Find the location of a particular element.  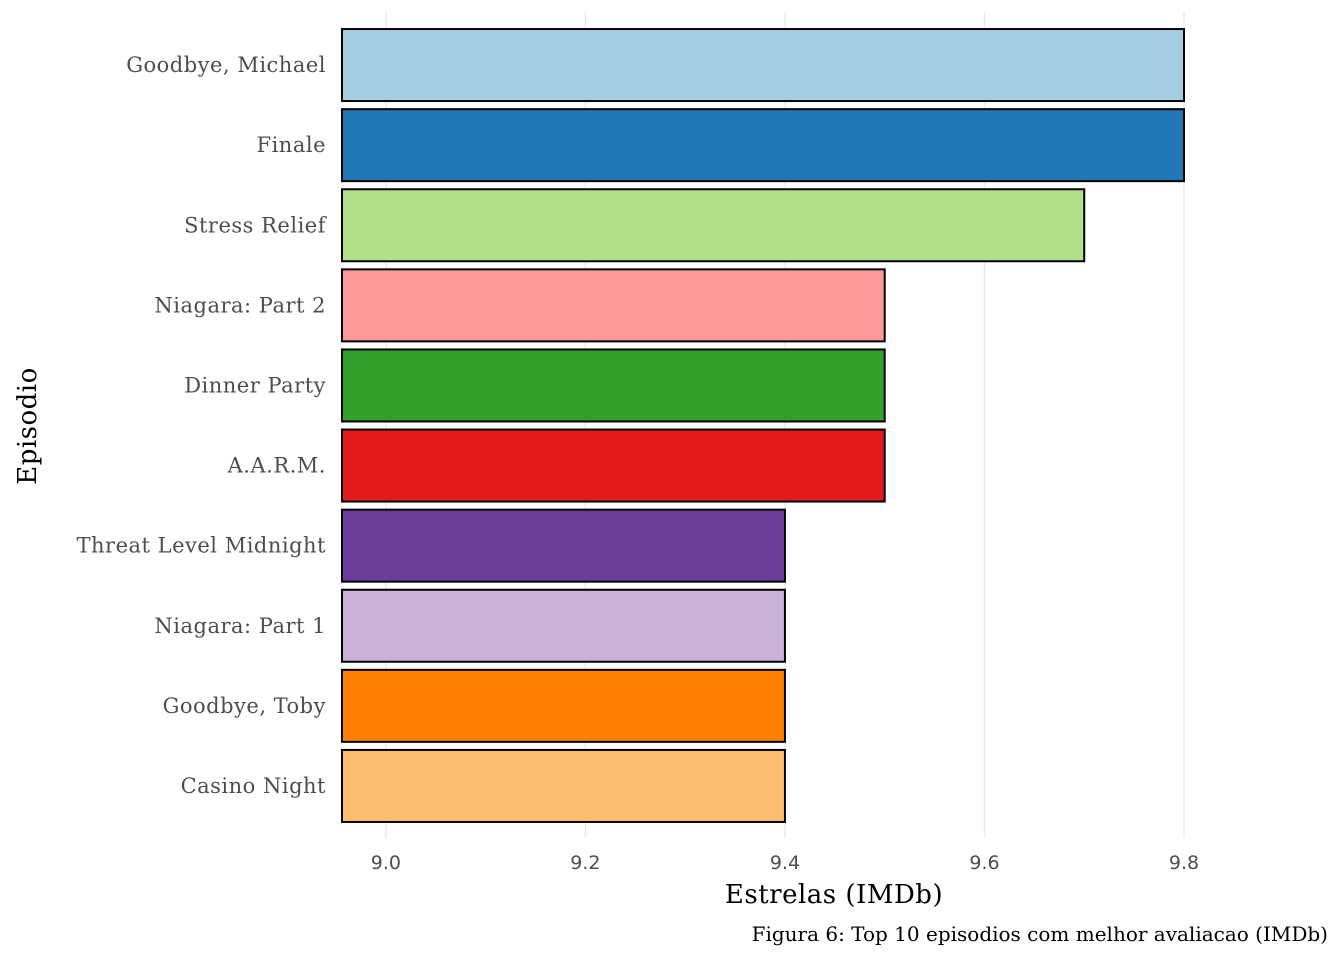

y-category-label: Stress Relief is located at coordinates (256, 225).